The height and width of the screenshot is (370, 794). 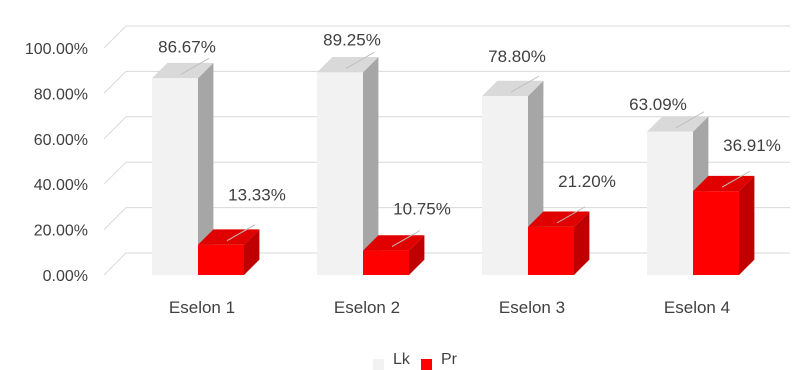 I want to click on legend-swatch-Pr, so click(x=426, y=364).